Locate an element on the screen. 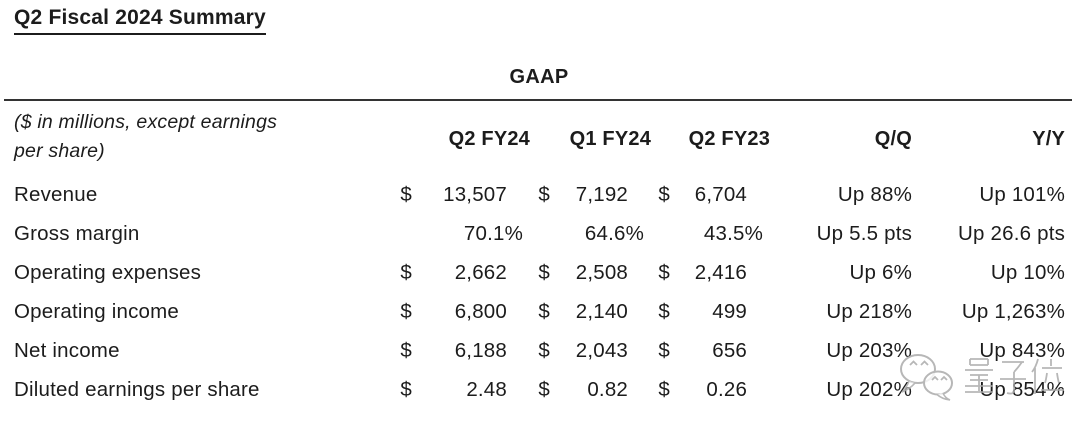 The height and width of the screenshot is (426, 1080). value-q1fy24: 2,043 is located at coordinates (602, 350).